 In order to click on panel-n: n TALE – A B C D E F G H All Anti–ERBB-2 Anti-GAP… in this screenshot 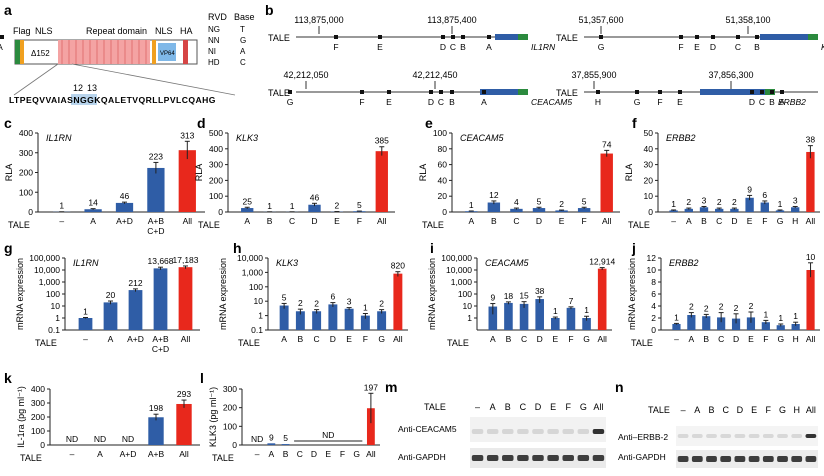, I will do `click(716, 423)`.